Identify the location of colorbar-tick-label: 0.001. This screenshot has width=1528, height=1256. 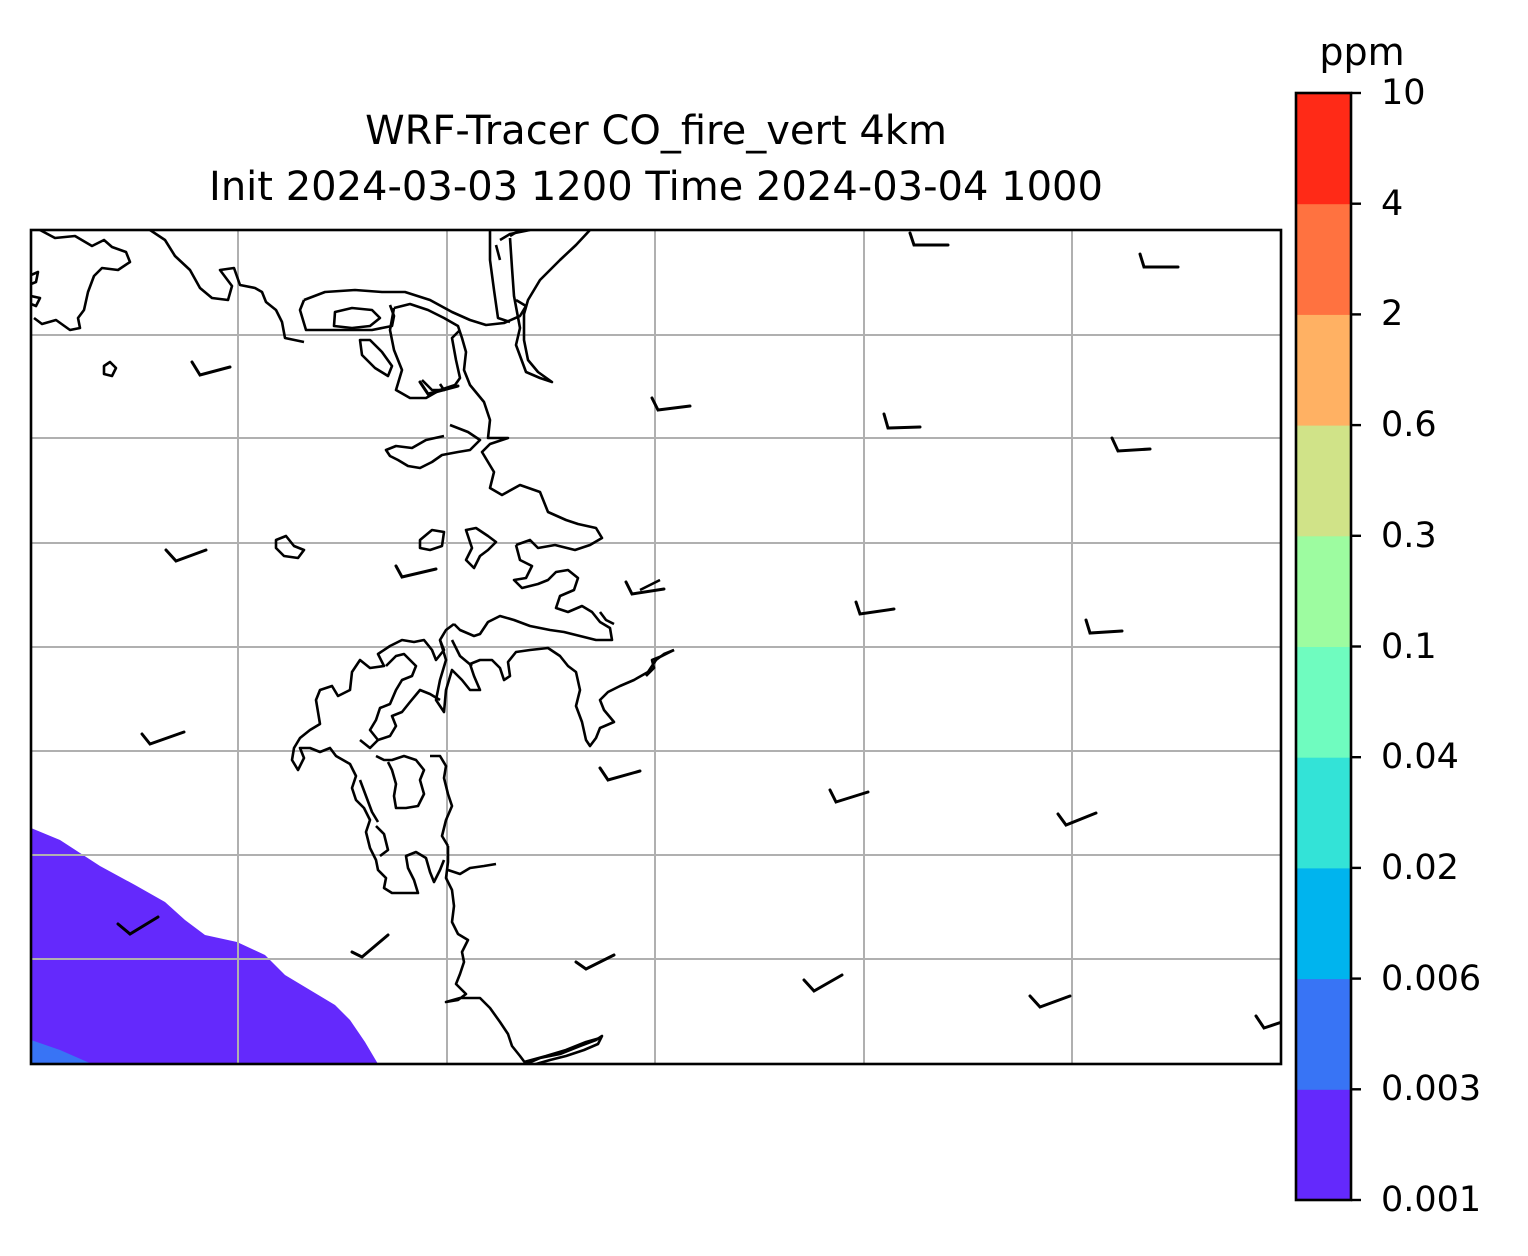
(1431, 1200).